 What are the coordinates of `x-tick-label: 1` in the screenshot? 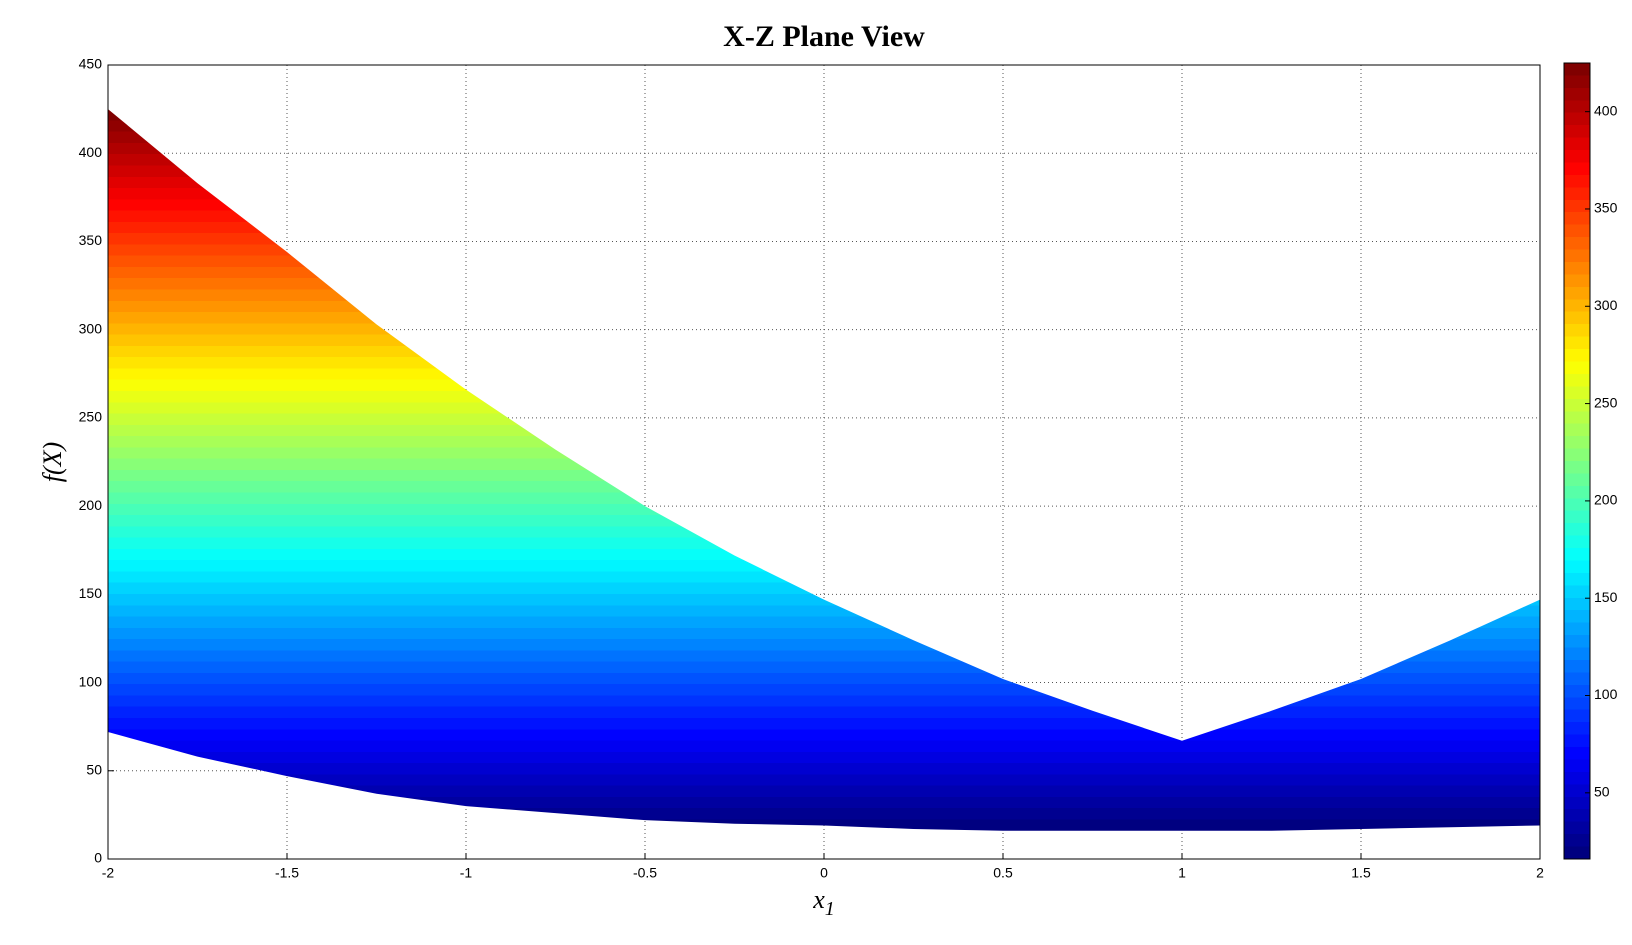 It's located at (1182, 873).